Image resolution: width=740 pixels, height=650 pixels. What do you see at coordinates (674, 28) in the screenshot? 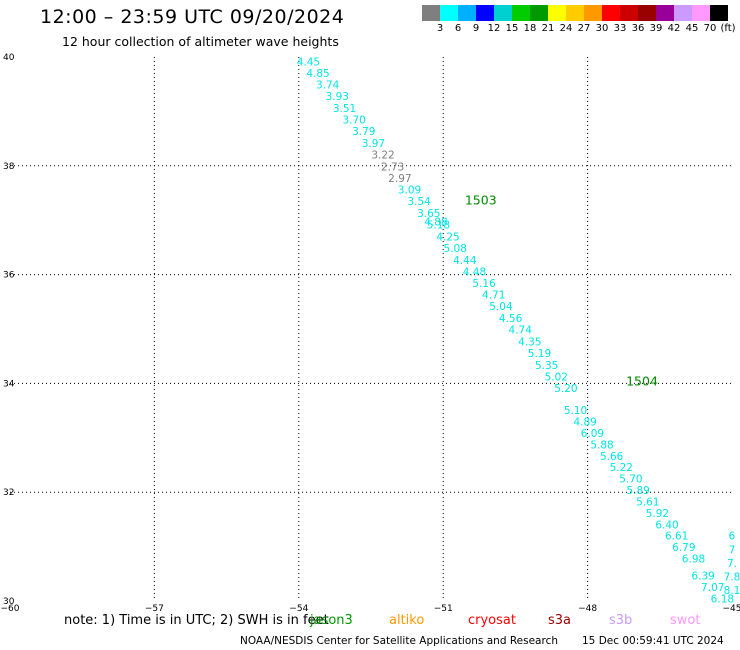
I see `color-scale-tick: 42` at bounding box center [674, 28].